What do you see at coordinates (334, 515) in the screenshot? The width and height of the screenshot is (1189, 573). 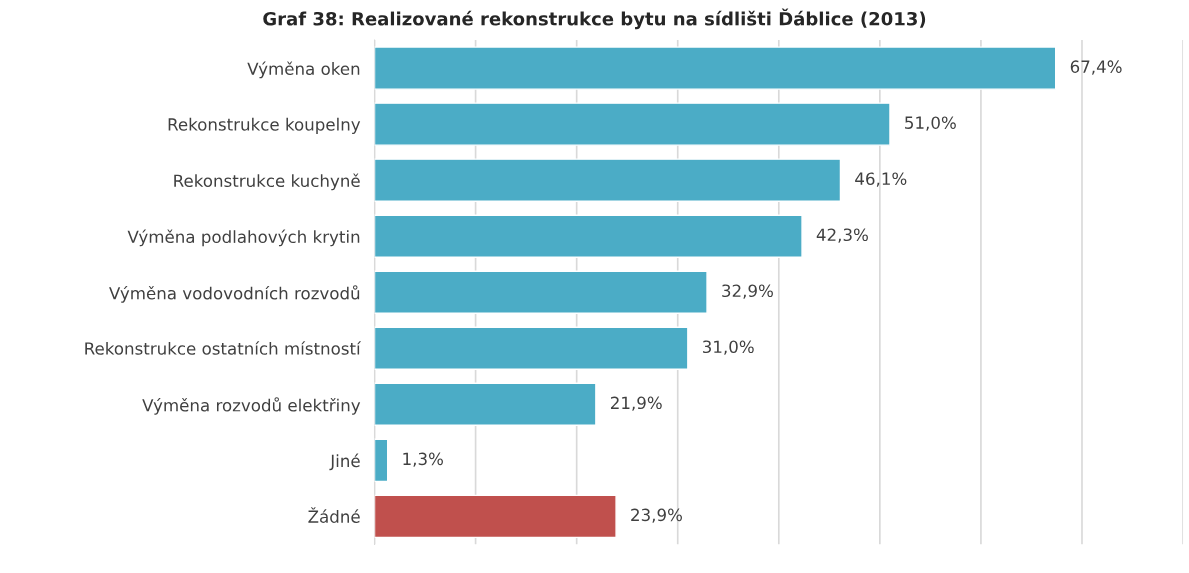 I see `y-tick-label: Žádné` at bounding box center [334, 515].